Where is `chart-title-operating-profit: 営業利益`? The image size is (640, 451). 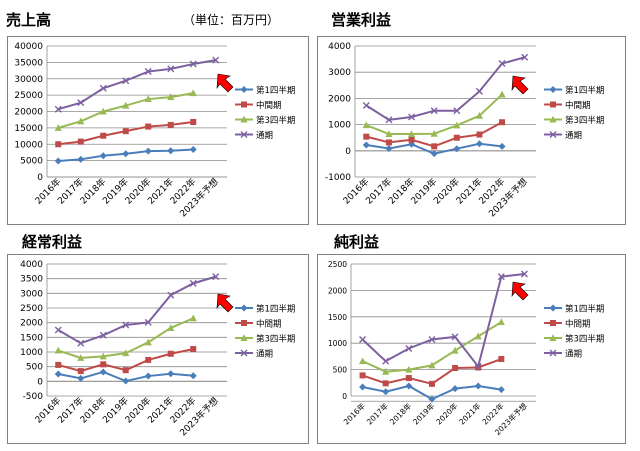
chart-title-operating-profit: 営業利益 is located at coordinates (361, 20).